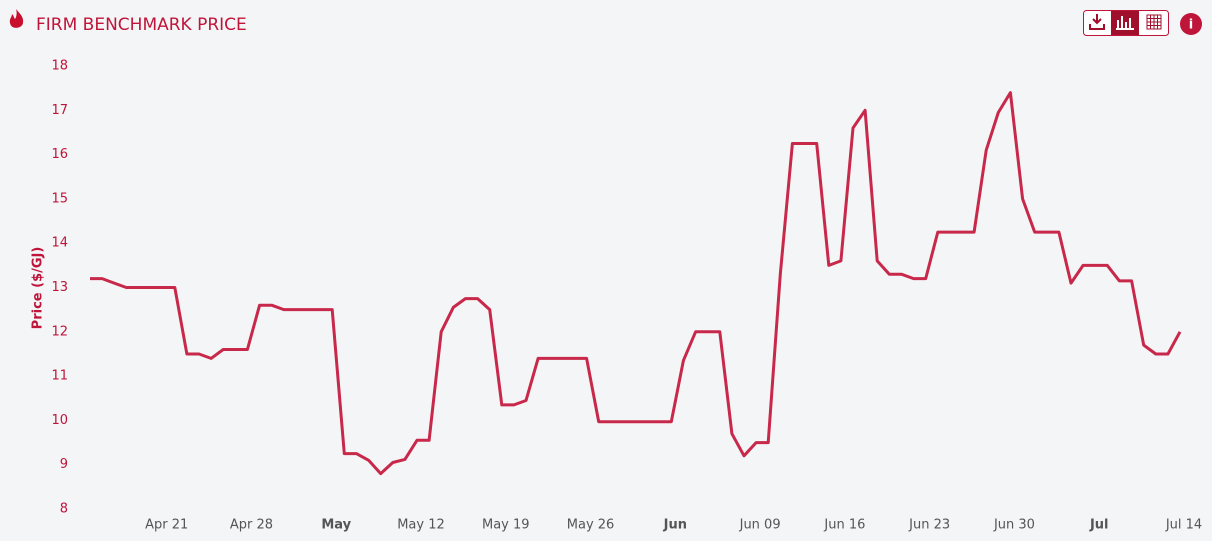  Describe the element at coordinates (336, 525) in the screenshot. I see `x-tick-label: May` at that location.